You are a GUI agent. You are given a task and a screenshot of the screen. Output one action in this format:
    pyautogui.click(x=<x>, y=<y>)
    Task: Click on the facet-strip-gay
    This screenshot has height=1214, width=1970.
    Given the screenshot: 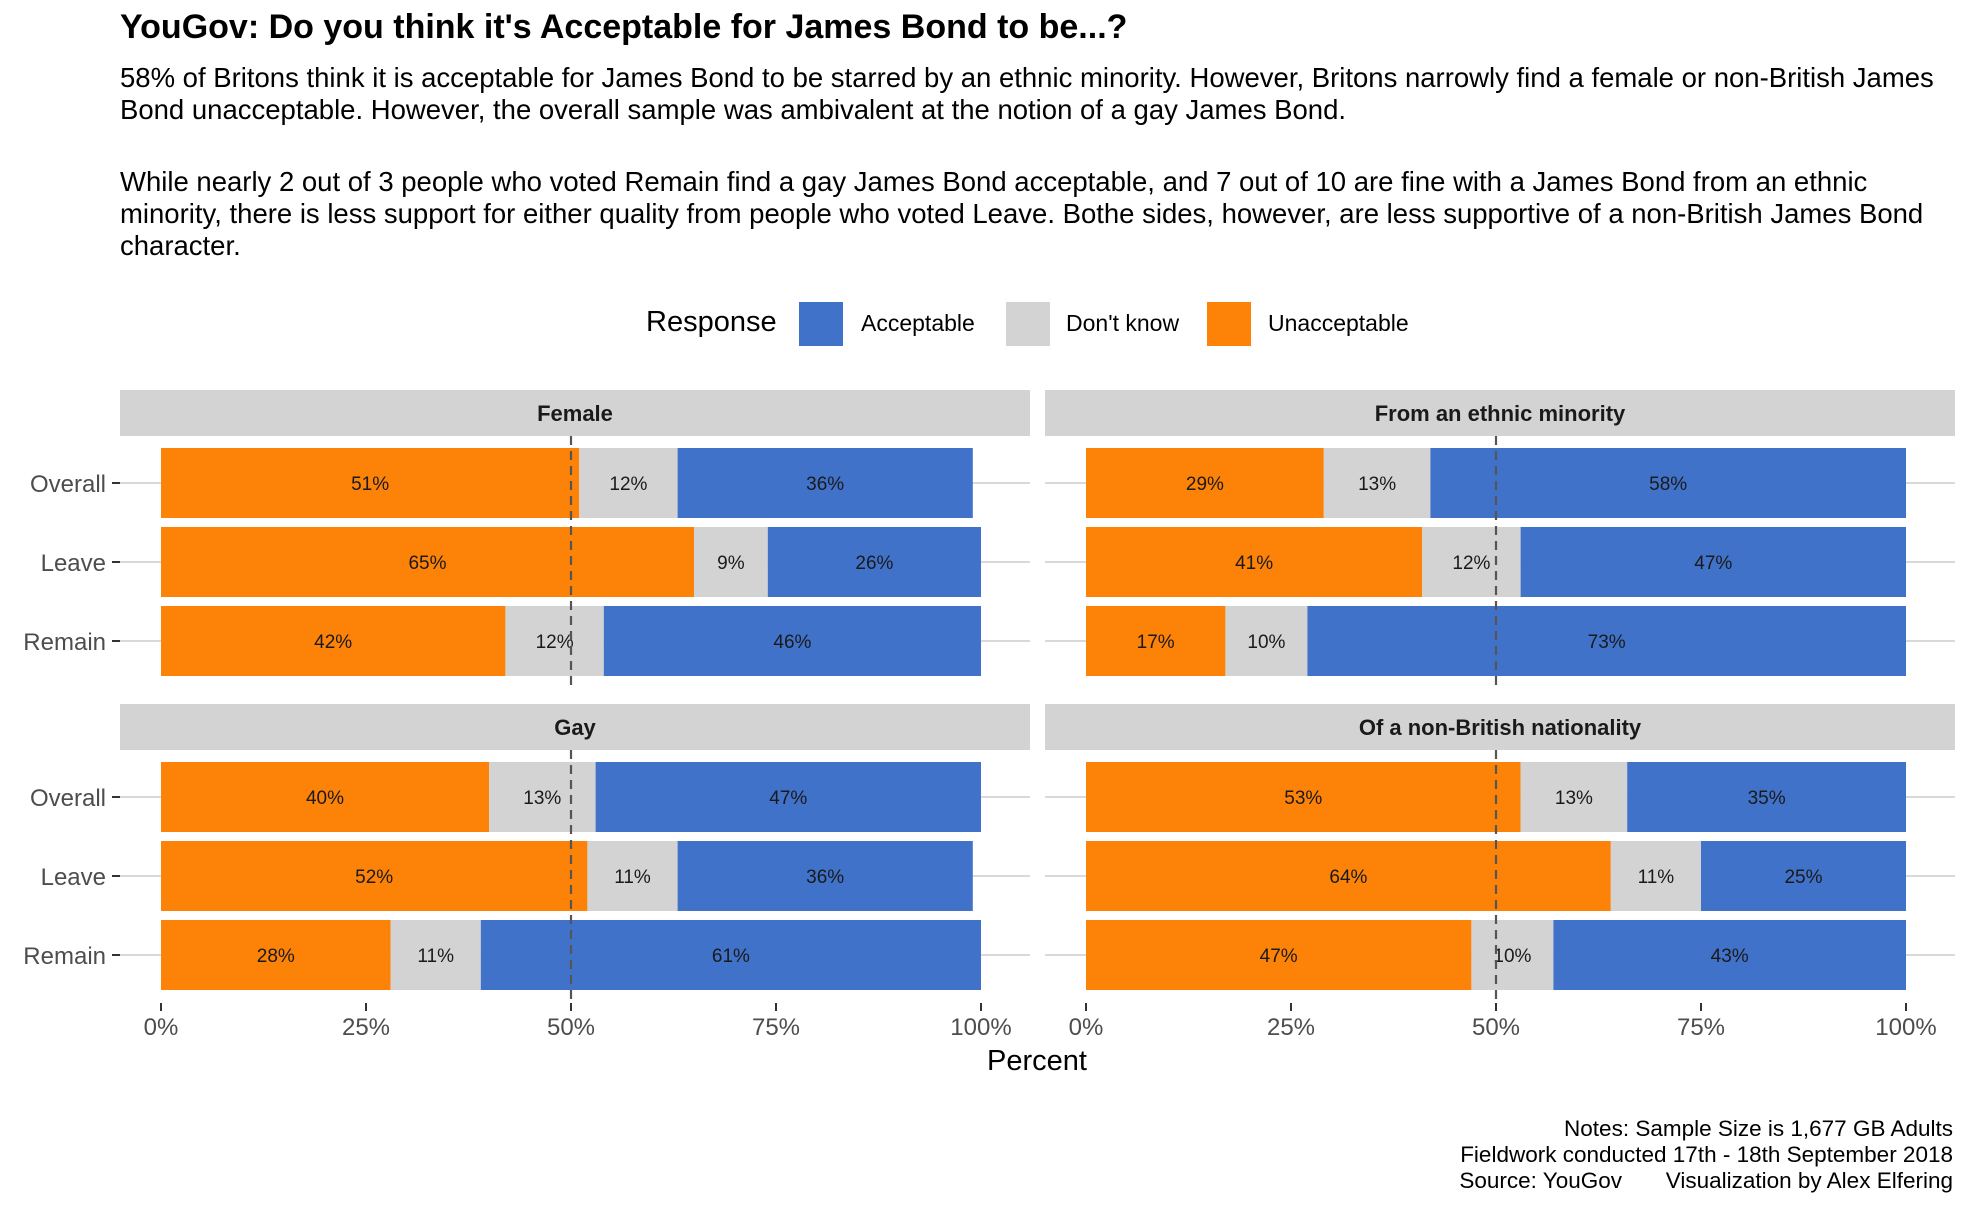 What is the action you would take?
    pyautogui.click(x=575, y=727)
    